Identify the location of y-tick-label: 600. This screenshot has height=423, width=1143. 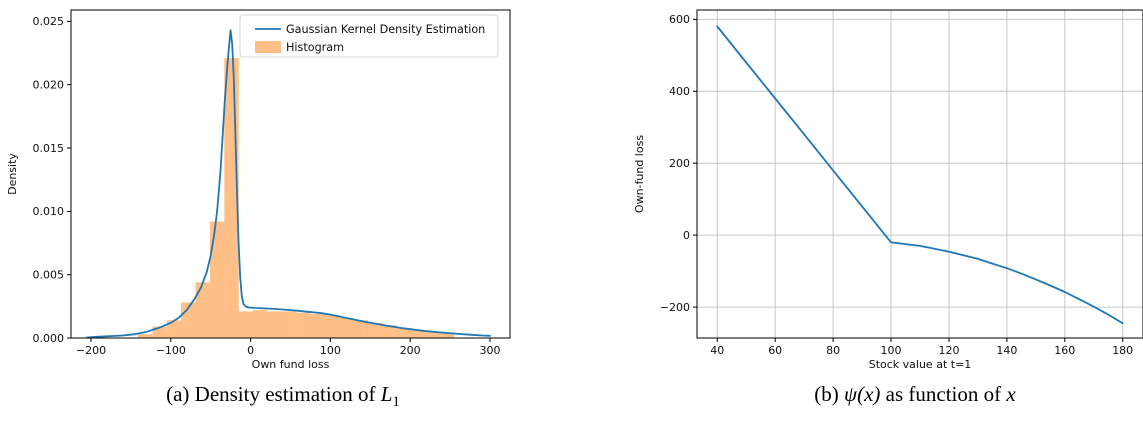
(679, 19).